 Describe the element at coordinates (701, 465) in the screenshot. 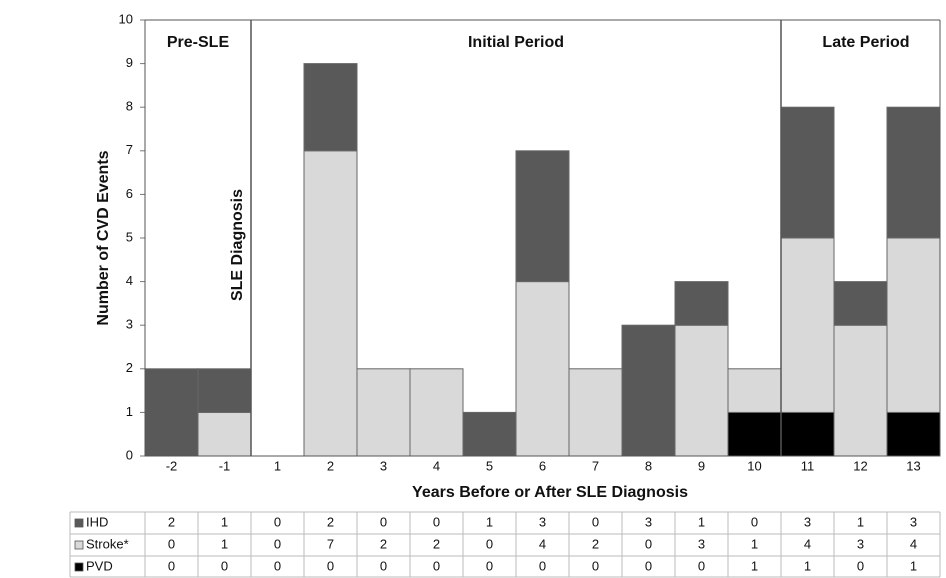

I see `x-tick-label: 9` at that location.